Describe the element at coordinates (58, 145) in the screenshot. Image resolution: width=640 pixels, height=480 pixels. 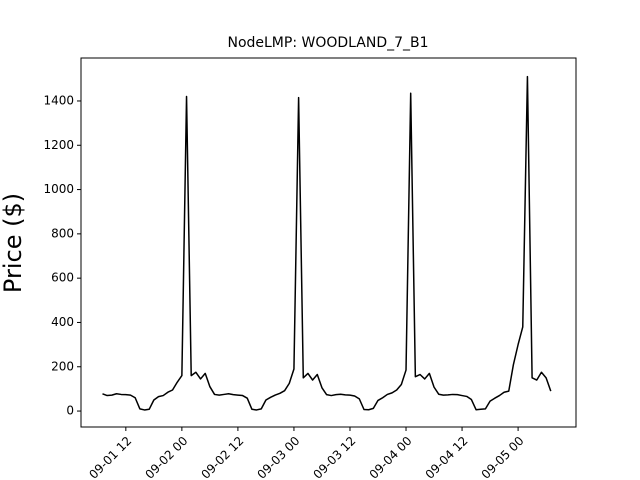
I see `y-tick-label: 1200` at that location.